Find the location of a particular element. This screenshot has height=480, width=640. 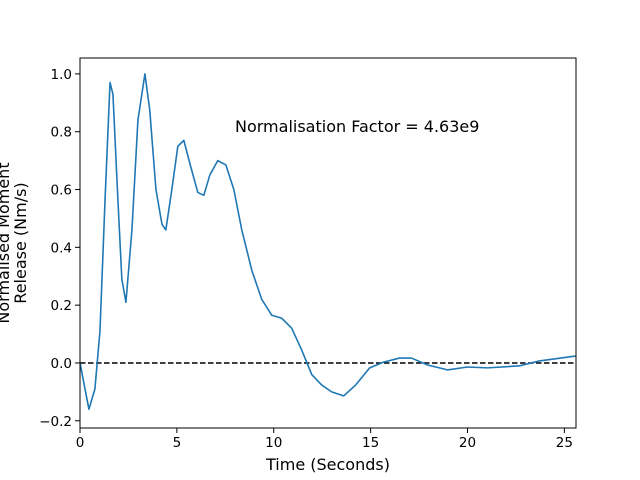

y-tick-label: 0.6 is located at coordinates (61, 191).